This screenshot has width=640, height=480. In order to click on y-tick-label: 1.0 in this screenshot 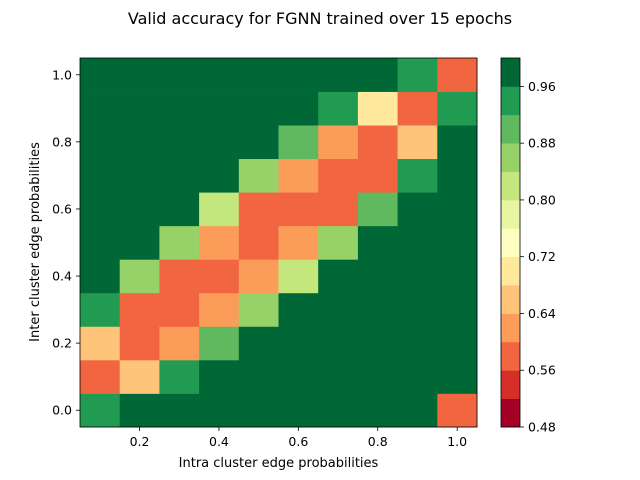, I will do `click(62, 74)`.